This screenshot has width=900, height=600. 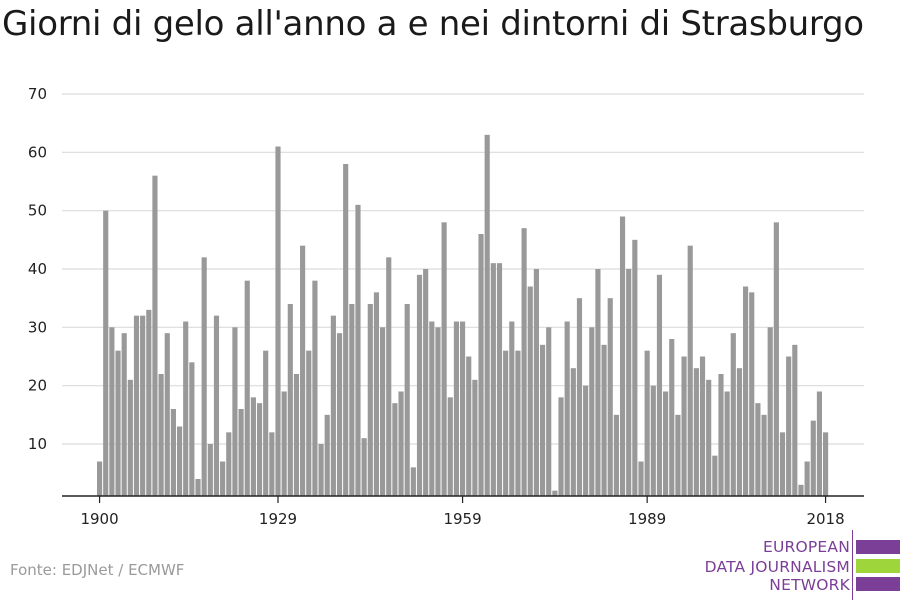 What do you see at coordinates (629, 382) in the screenshot?
I see `bar-1986` at bounding box center [629, 382].